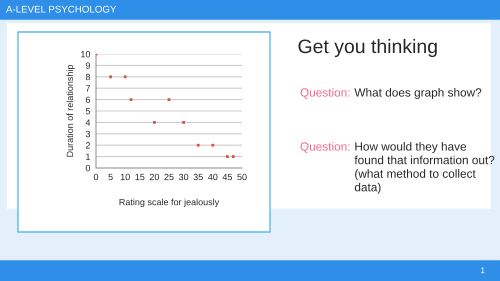  What do you see at coordinates (88, 99) in the screenshot?
I see `y-tick-label: 6` at bounding box center [88, 99].